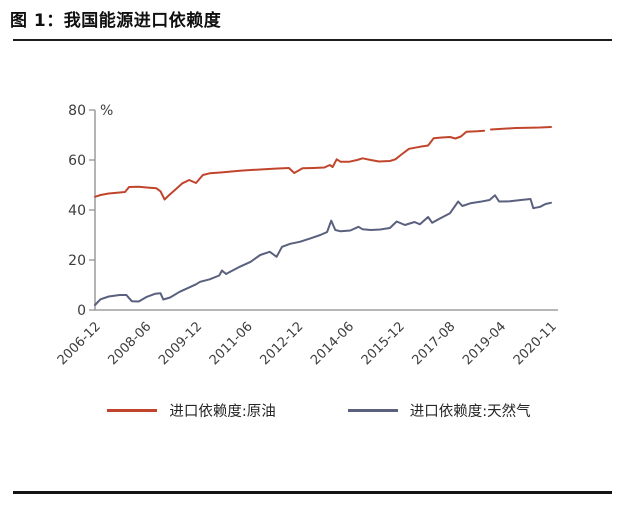 The image size is (638, 510). What do you see at coordinates (319, 410) in the screenshot?
I see `chart-legend: 进口依赖度:原油 进口依赖度:天然气` at bounding box center [319, 410].